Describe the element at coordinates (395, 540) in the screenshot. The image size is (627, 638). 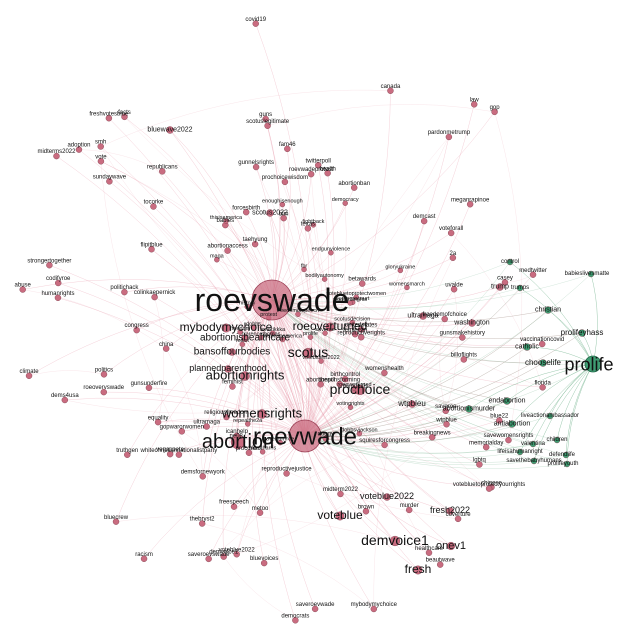
I see `label-demvoice1: demvoice1` at that location.